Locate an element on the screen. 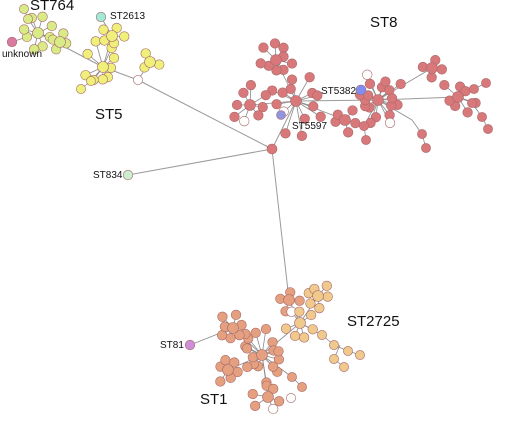  edge-central-st8 is located at coordinates (284, 125).